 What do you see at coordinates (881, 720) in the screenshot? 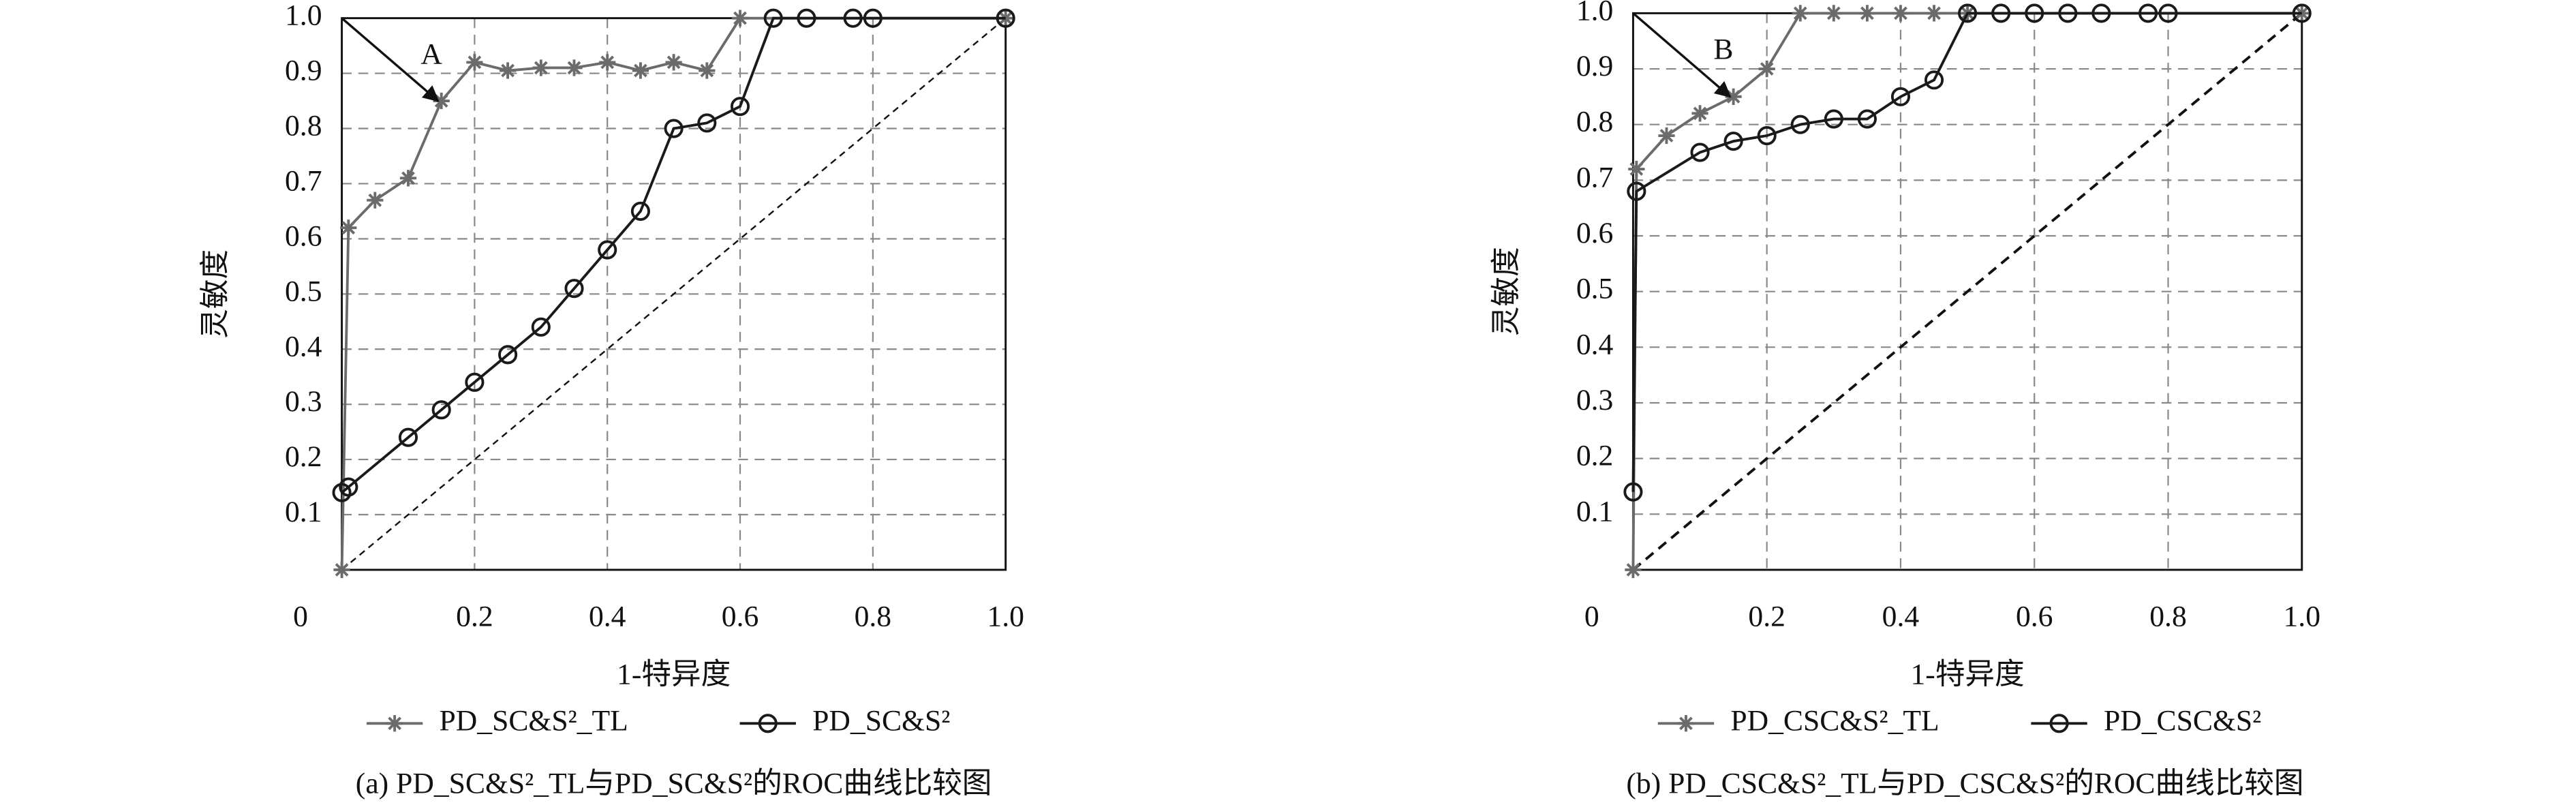
I see `legend-label: PD_SC&S²` at bounding box center [881, 720].